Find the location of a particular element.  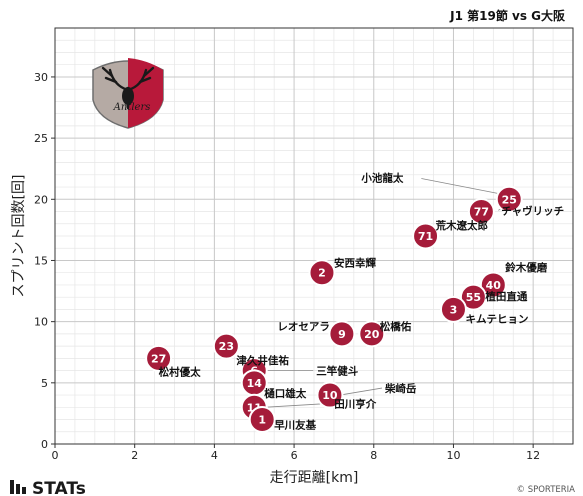

data-point-label: 柴崎岳 is located at coordinates (400, 388).